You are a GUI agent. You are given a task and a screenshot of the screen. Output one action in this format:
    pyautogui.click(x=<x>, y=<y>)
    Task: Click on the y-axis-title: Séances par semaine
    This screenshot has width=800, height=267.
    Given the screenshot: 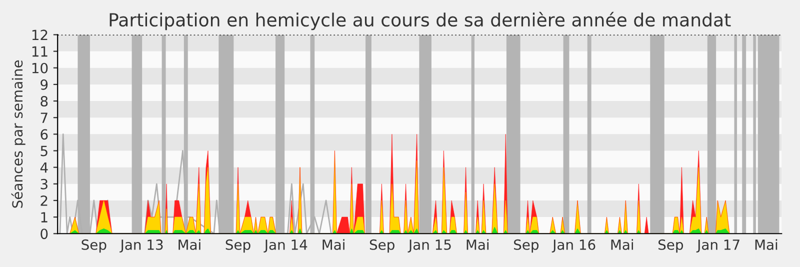 What is the action you would take?
    pyautogui.click(x=18, y=134)
    